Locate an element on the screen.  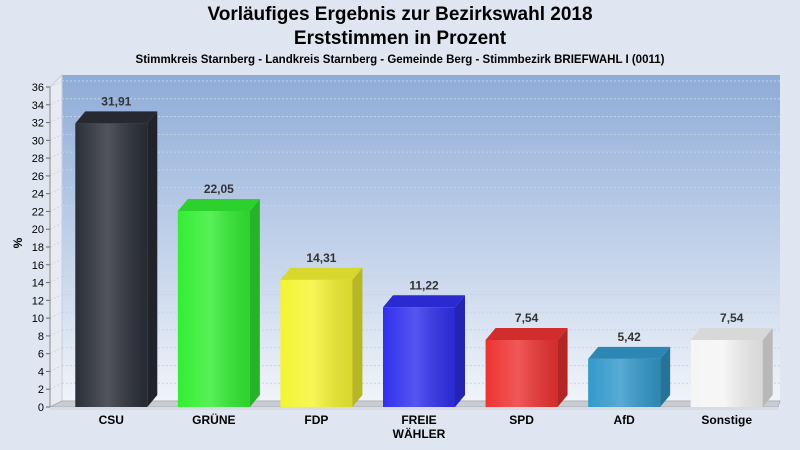
data-label: 14,31 is located at coordinates (321, 258).